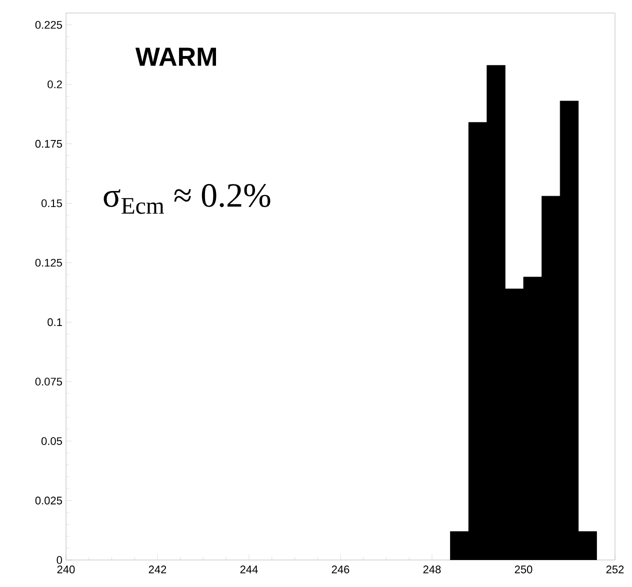 The height and width of the screenshot is (587, 632). I want to click on x-tick-label: 244, so click(249, 570).